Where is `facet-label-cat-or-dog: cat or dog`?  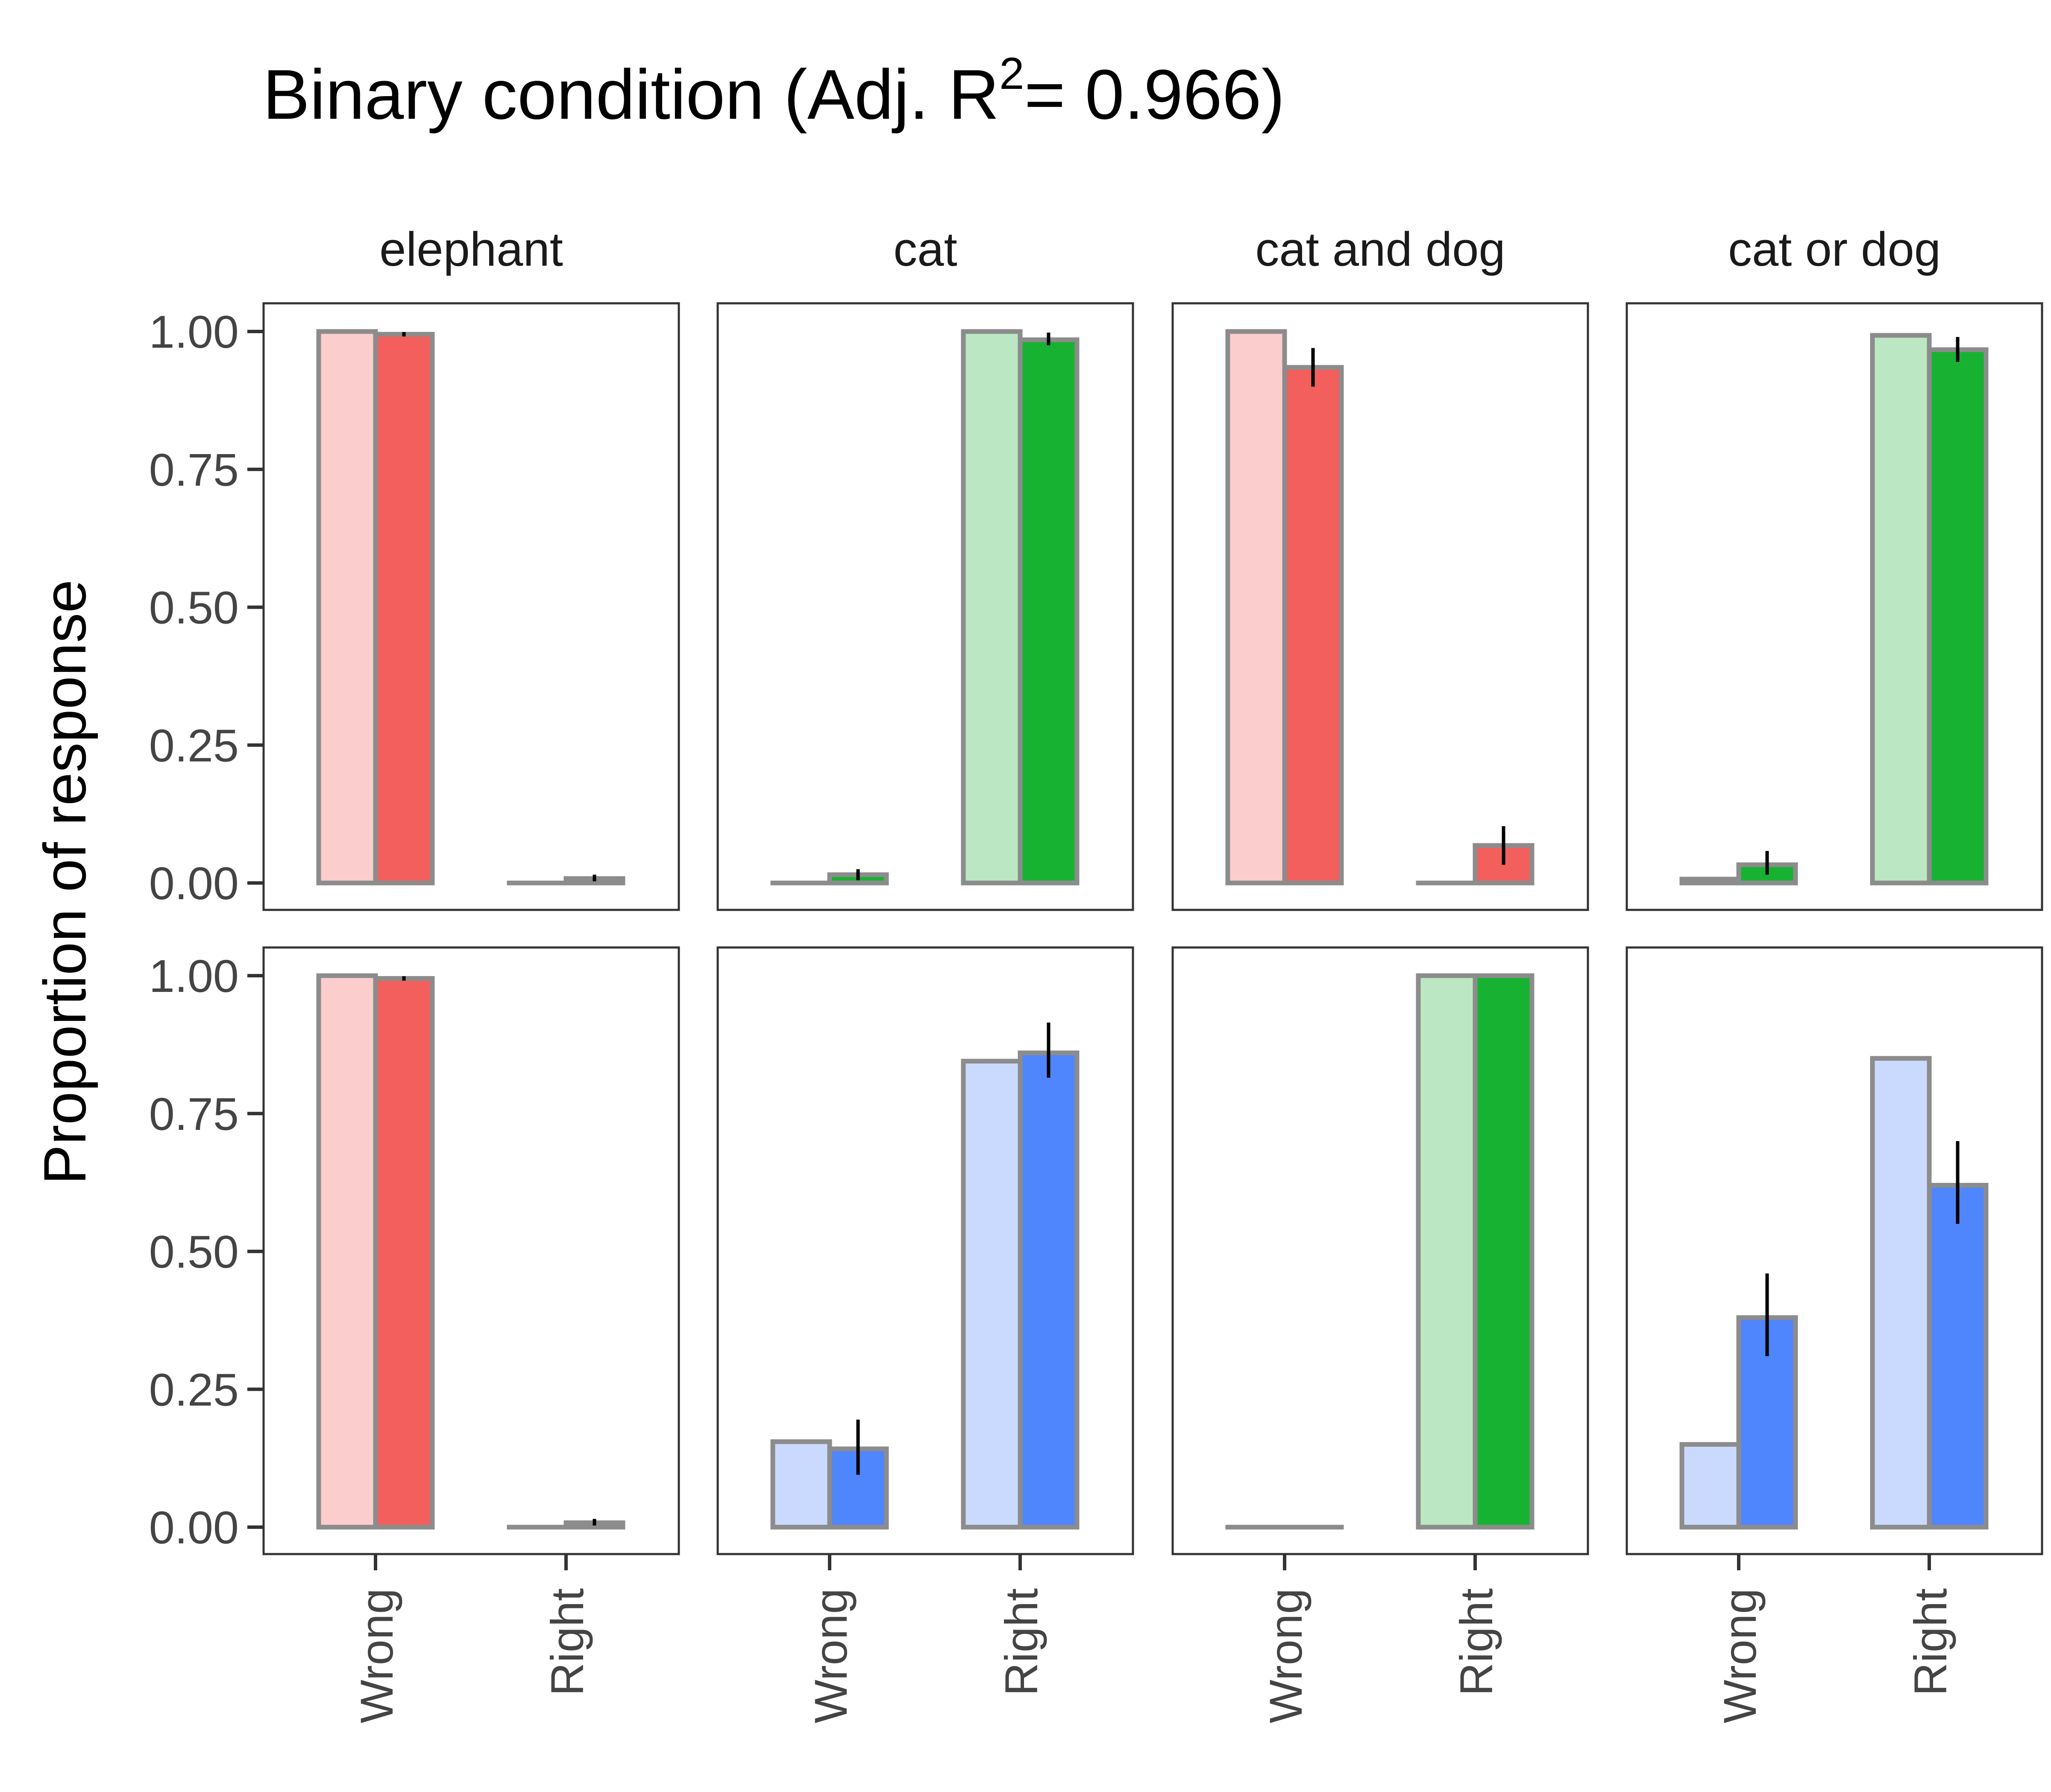
facet-label-cat-or-dog: cat or dog is located at coordinates (1834, 250).